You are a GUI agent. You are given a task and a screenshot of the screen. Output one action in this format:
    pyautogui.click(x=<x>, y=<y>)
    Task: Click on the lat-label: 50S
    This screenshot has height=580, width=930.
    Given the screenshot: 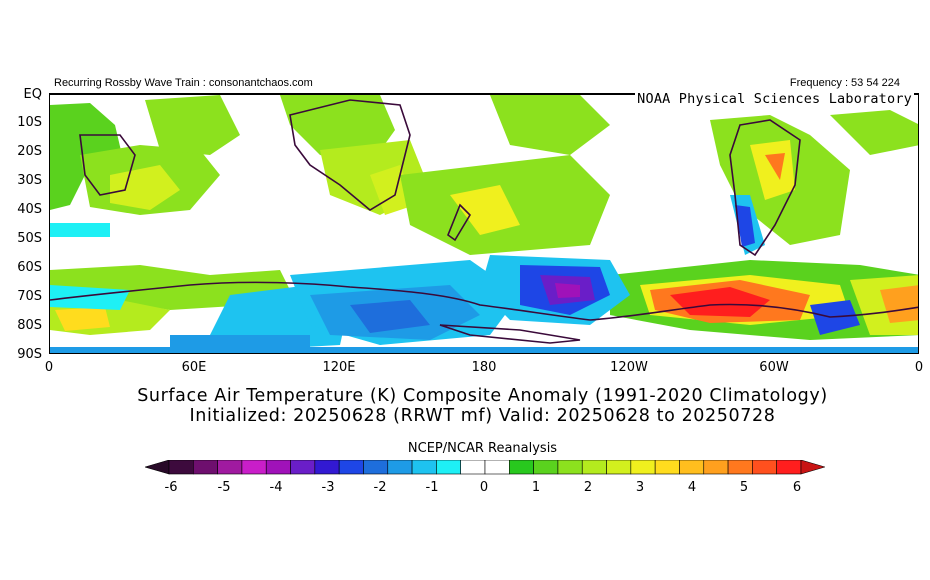 What is the action you would take?
    pyautogui.click(x=29, y=238)
    